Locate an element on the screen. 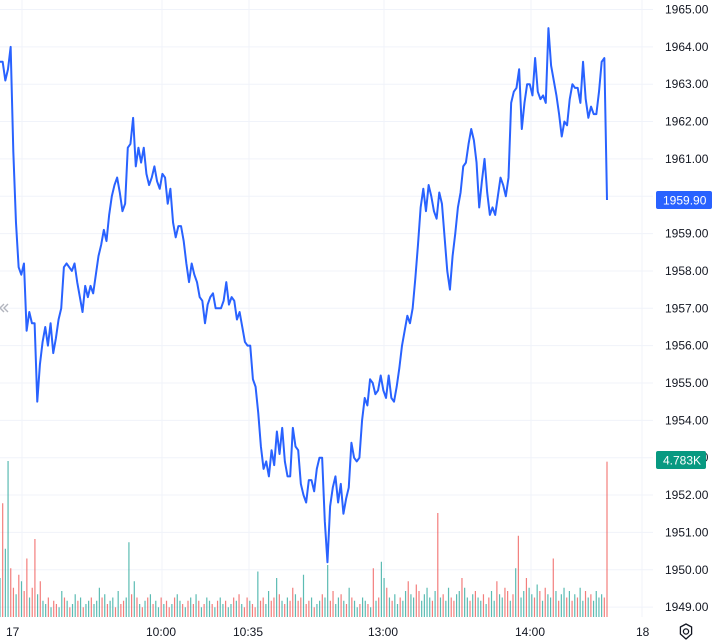 Image resolution: width=716 pixels, height=643 pixels. y-tick-label: 1962.00 is located at coordinates (687, 122).